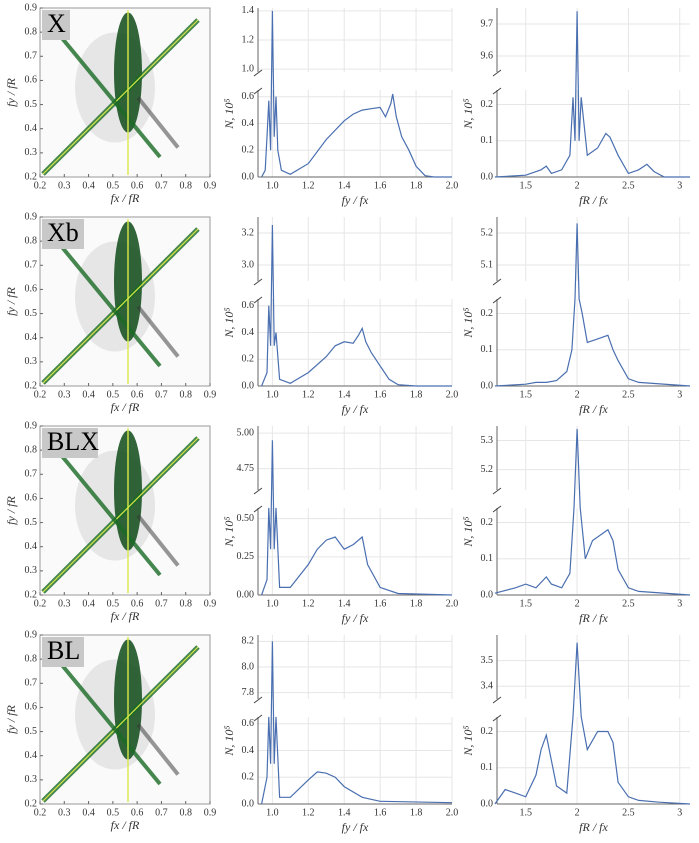 Image resolution: width=699 pixels, height=843 pixels. What do you see at coordinates (577, 394) in the screenshot?
I see `x-tick-label: 2` at bounding box center [577, 394].